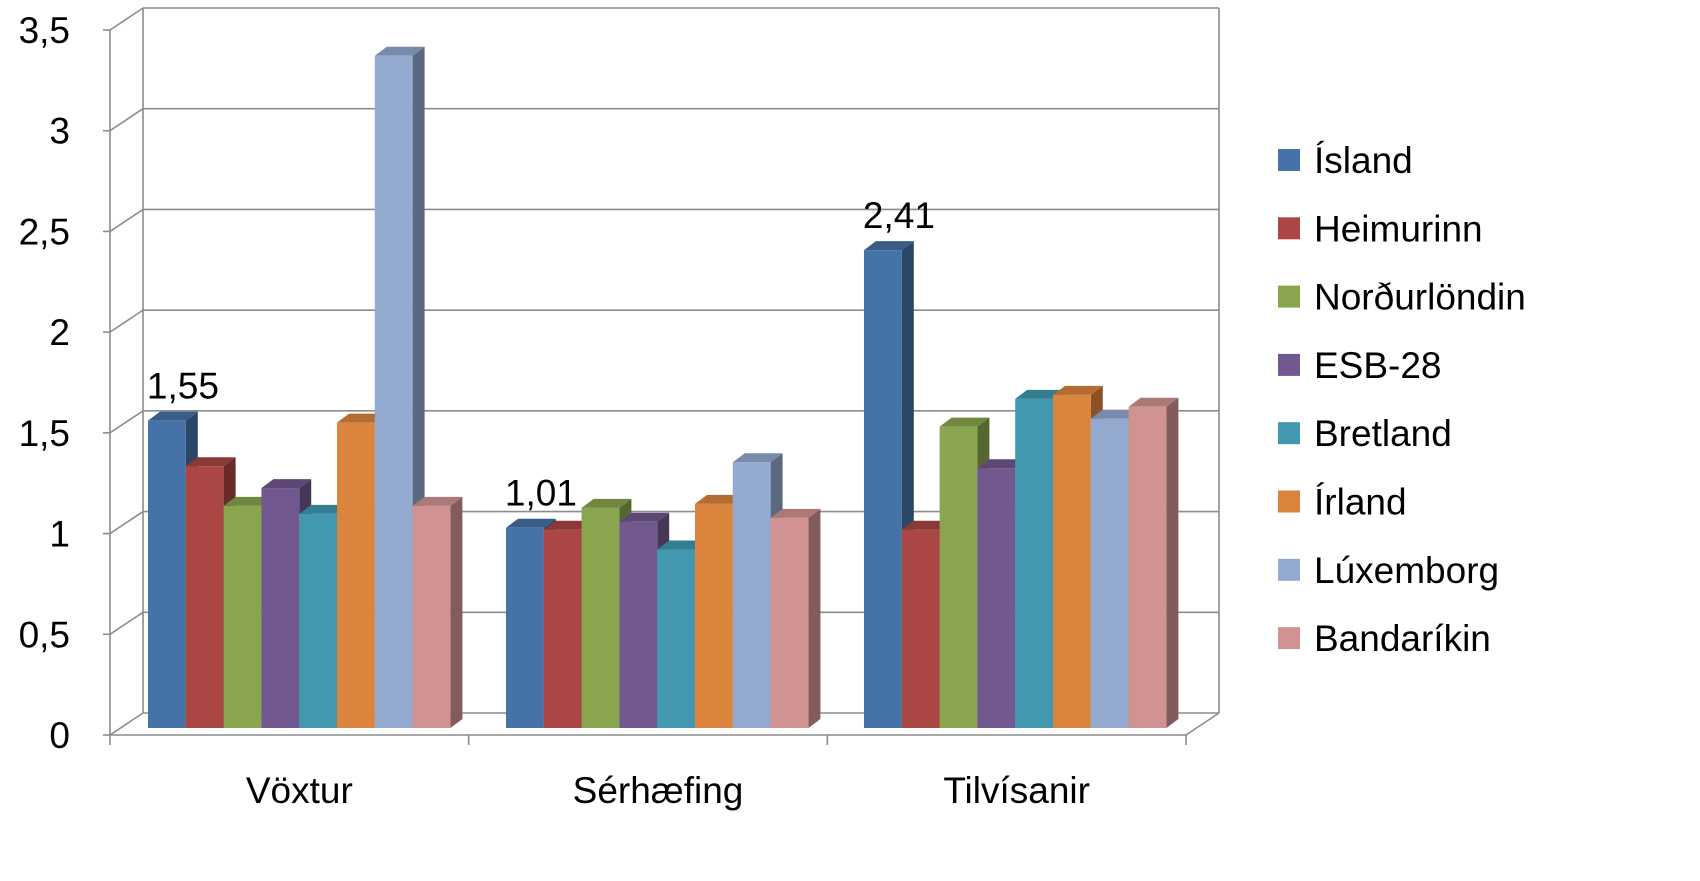 The image size is (1700, 881). What do you see at coordinates (1378, 365) in the screenshot?
I see `legend-label: ESB-28` at bounding box center [1378, 365].